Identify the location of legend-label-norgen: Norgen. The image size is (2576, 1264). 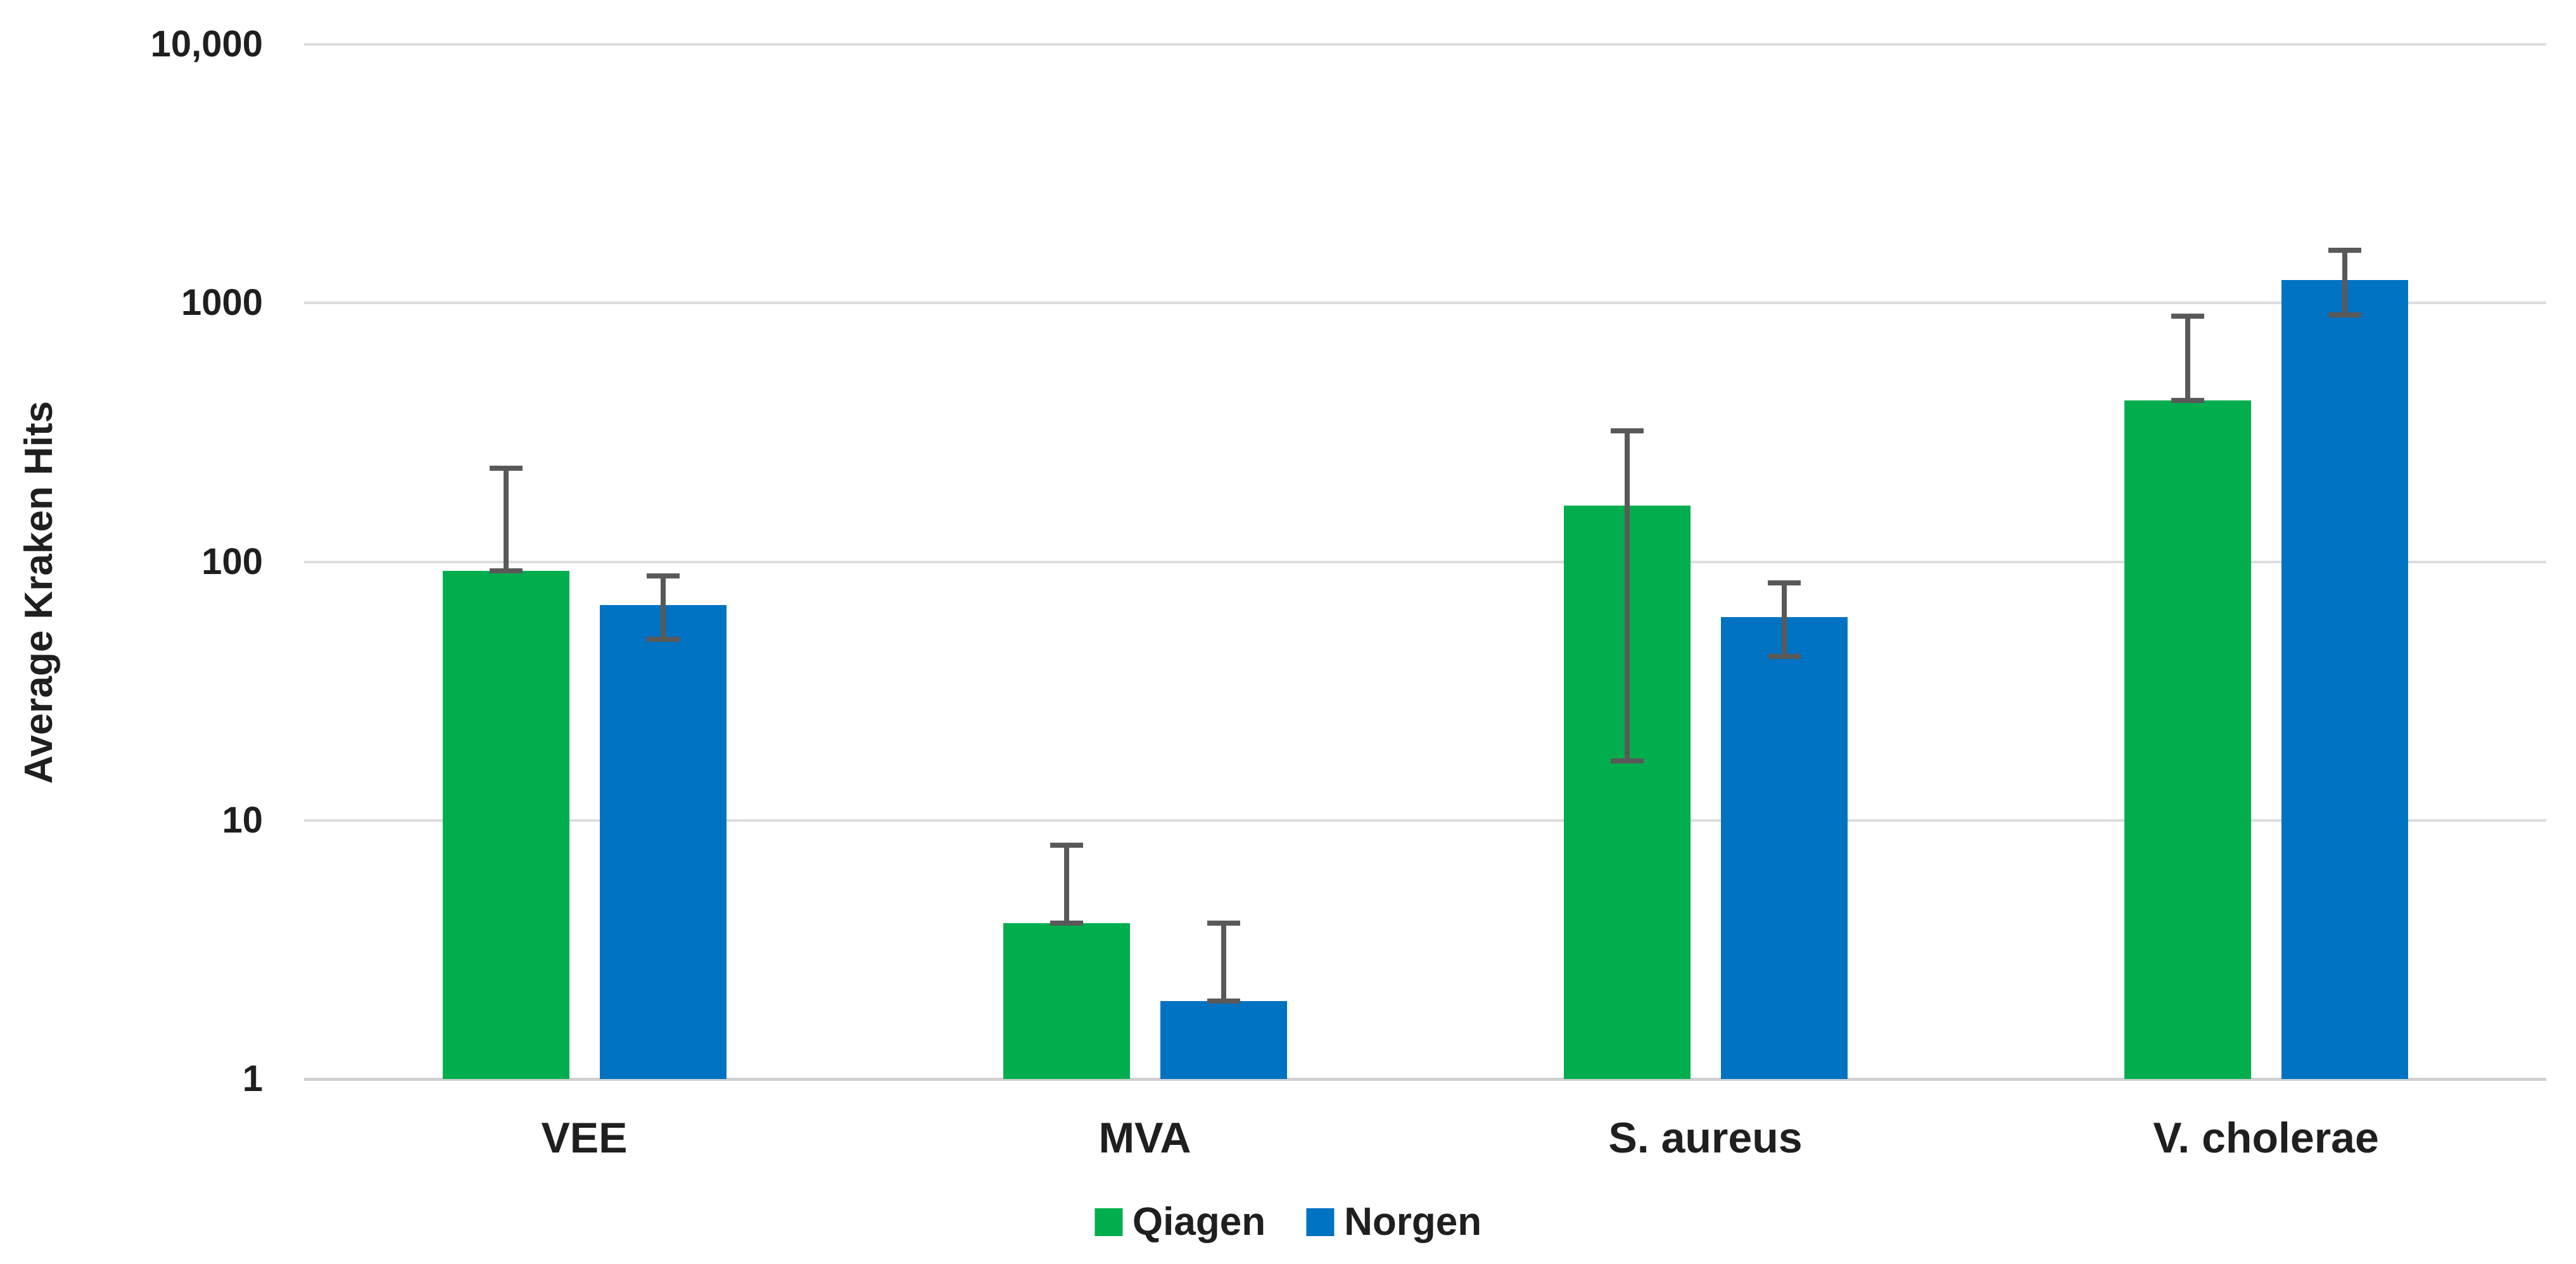
(1413, 1222).